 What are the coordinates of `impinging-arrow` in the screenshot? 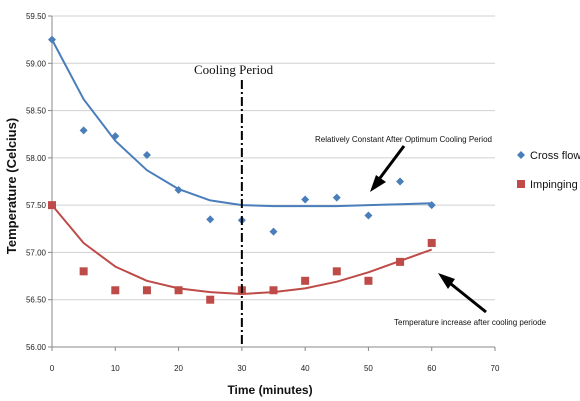 It's located at (462, 293).